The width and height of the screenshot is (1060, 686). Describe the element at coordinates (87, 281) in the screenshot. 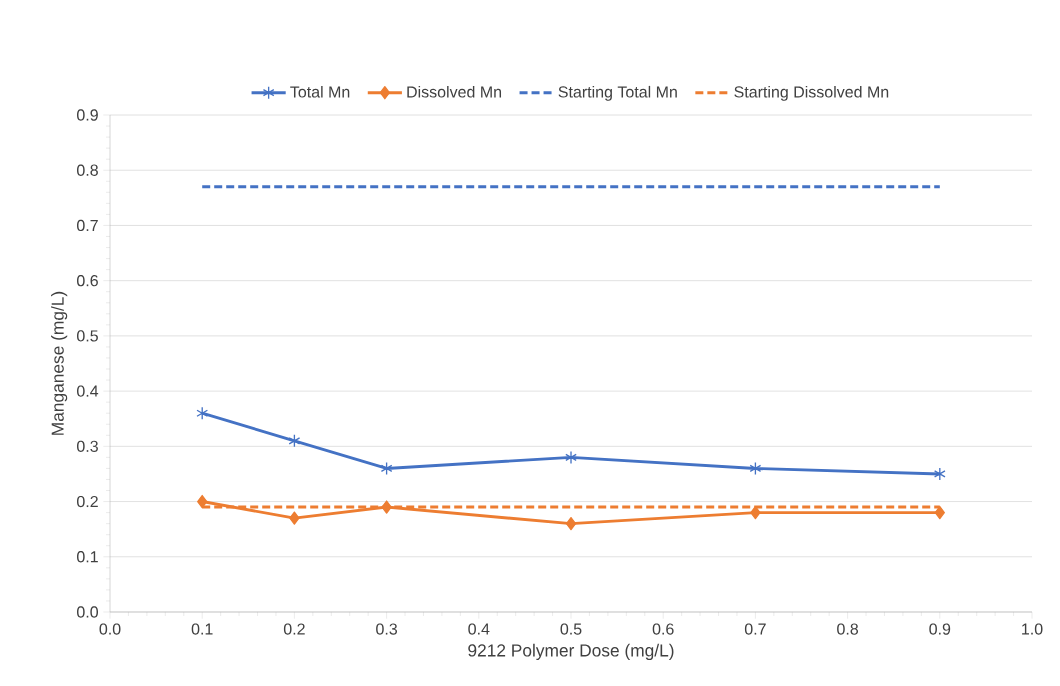

I see `y-tick-label: 0.6` at that location.